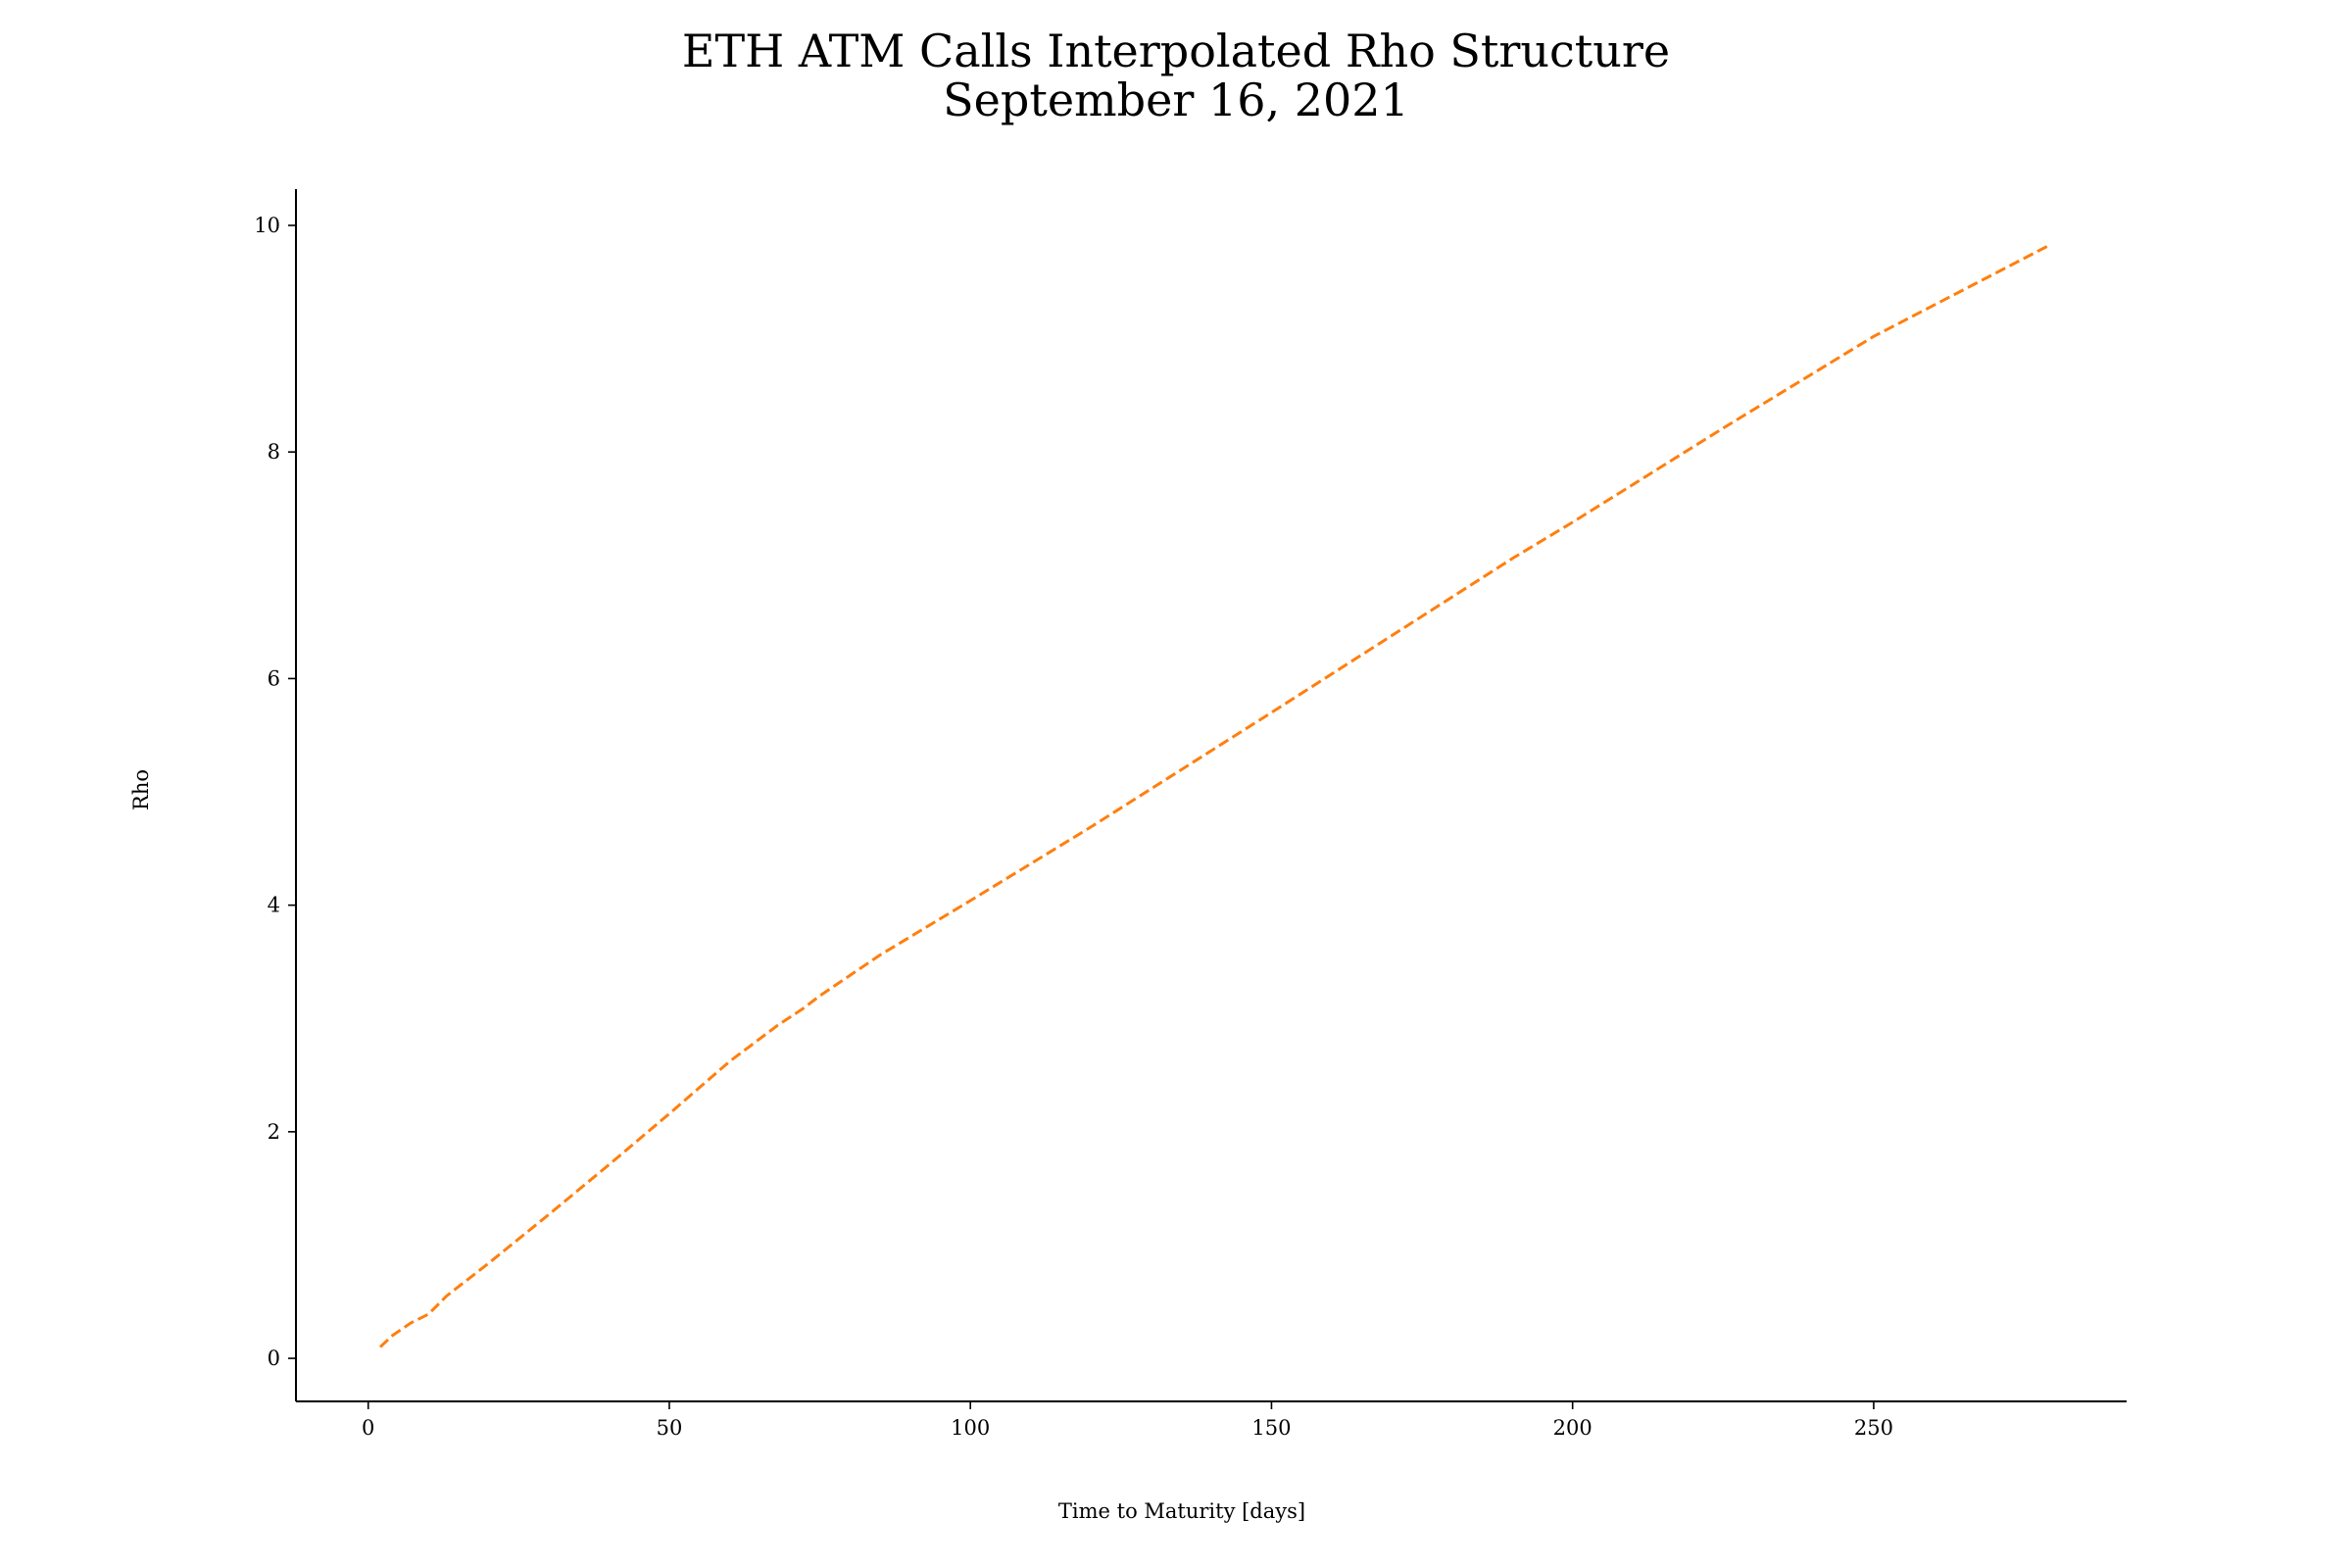 The height and width of the screenshot is (1568, 2352). What do you see at coordinates (274, 678) in the screenshot?
I see `y-tick-label: 6` at bounding box center [274, 678].